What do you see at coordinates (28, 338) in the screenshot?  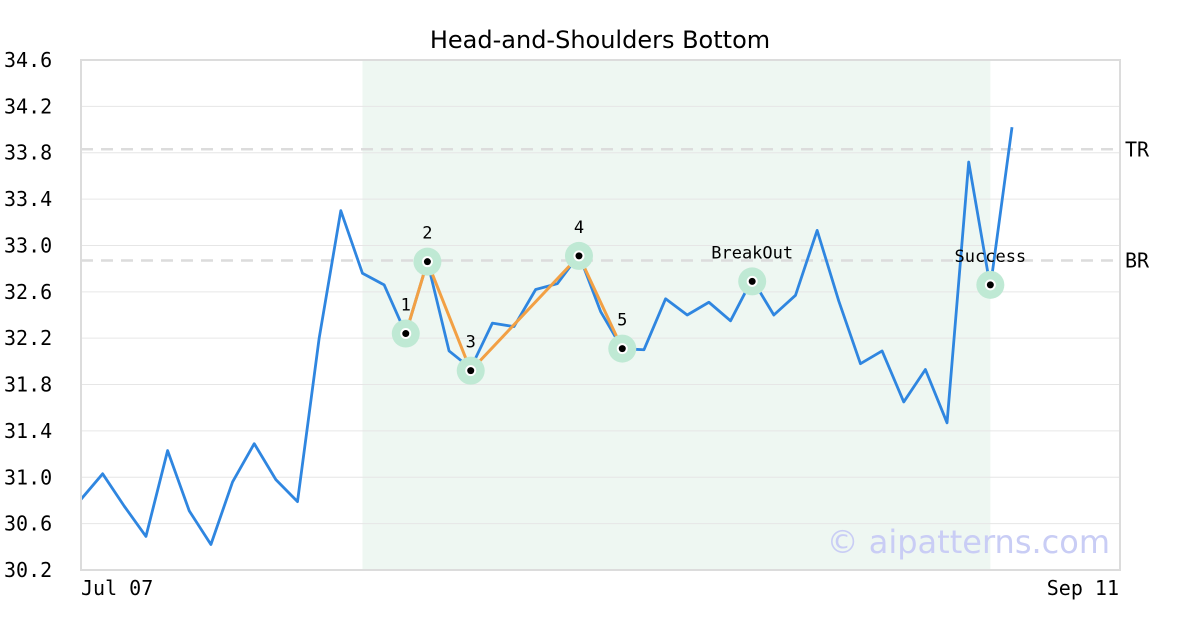 I see `y-tick-label: 32.2` at bounding box center [28, 338].